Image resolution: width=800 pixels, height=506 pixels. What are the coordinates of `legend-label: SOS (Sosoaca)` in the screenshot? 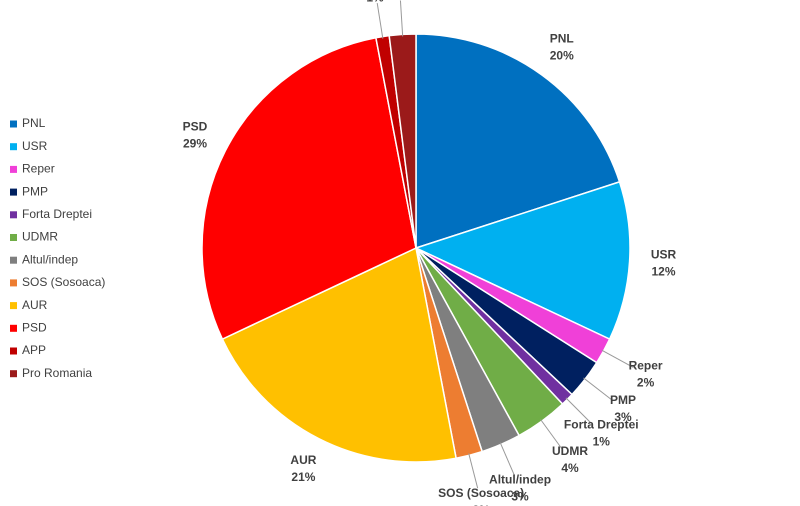 It's located at (63, 282).